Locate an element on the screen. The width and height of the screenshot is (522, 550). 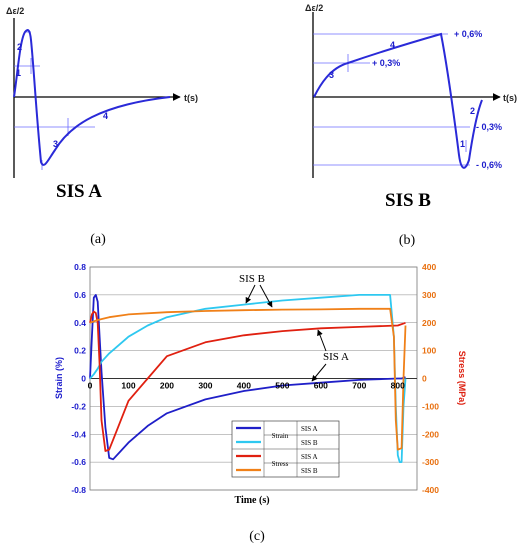
panel-a-segment-label: 1 is located at coordinates (18, 73).